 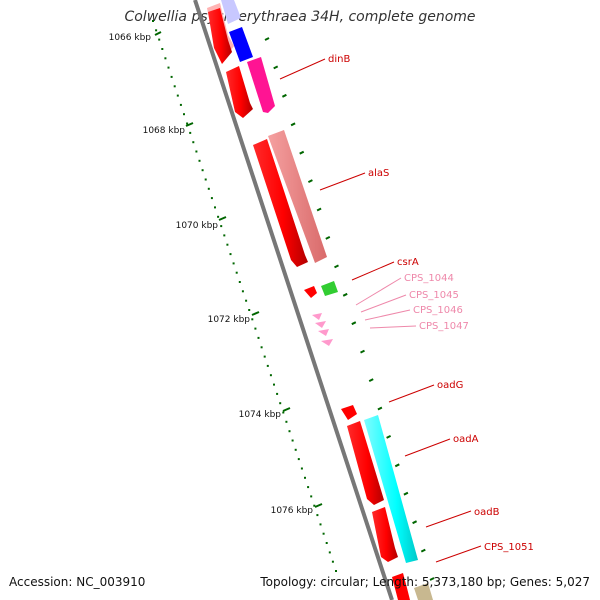 I want to click on label-dinB: dinB, so click(x=339, y=59).